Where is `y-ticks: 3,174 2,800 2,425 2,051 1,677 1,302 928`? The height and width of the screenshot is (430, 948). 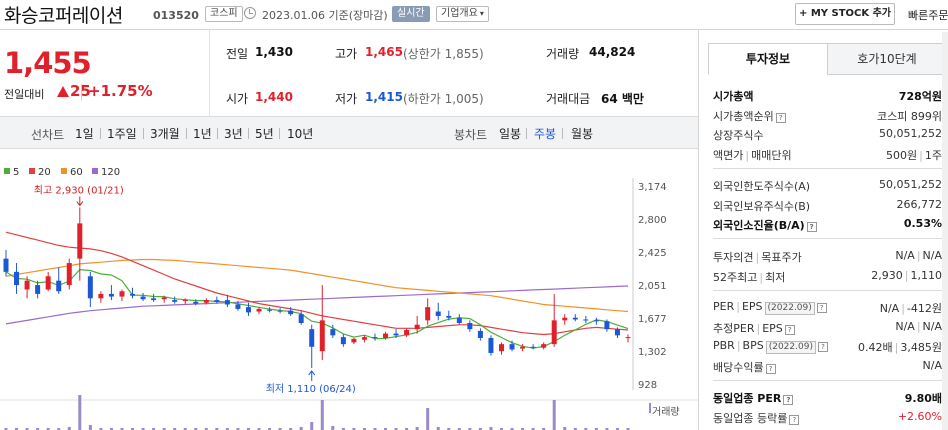 y-ticks: 3,174 2,800 2,425 2,051 1,677 1,302 928 is located at coordinates (652, 286).